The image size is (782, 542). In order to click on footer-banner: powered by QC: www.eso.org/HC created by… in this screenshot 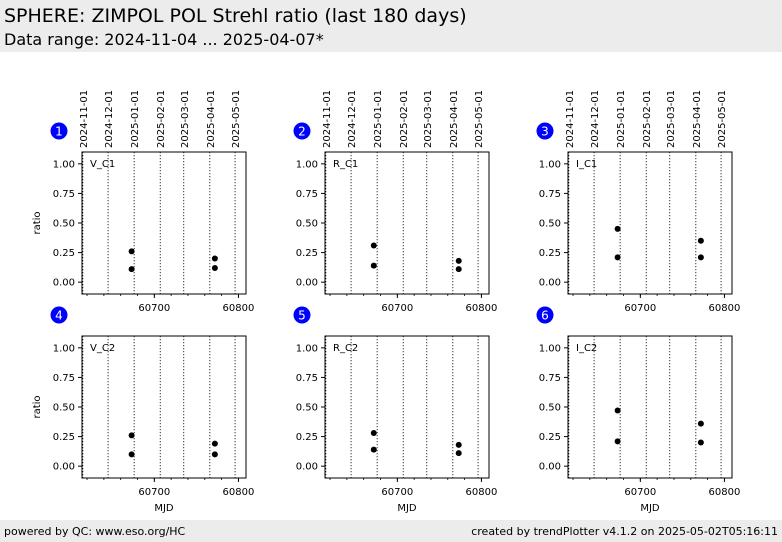, I will do `click(391, 531)`.